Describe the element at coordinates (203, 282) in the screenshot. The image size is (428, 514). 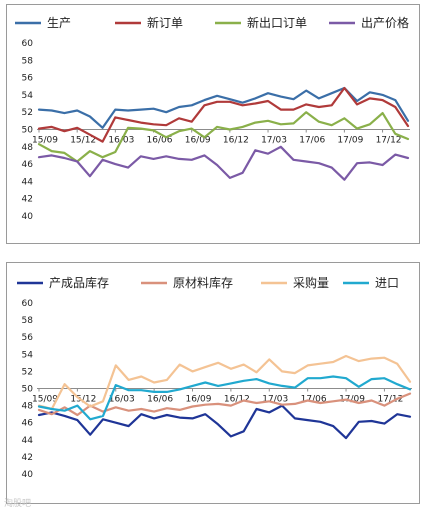
I see `legend-label-1: 原材料库存` at that location.